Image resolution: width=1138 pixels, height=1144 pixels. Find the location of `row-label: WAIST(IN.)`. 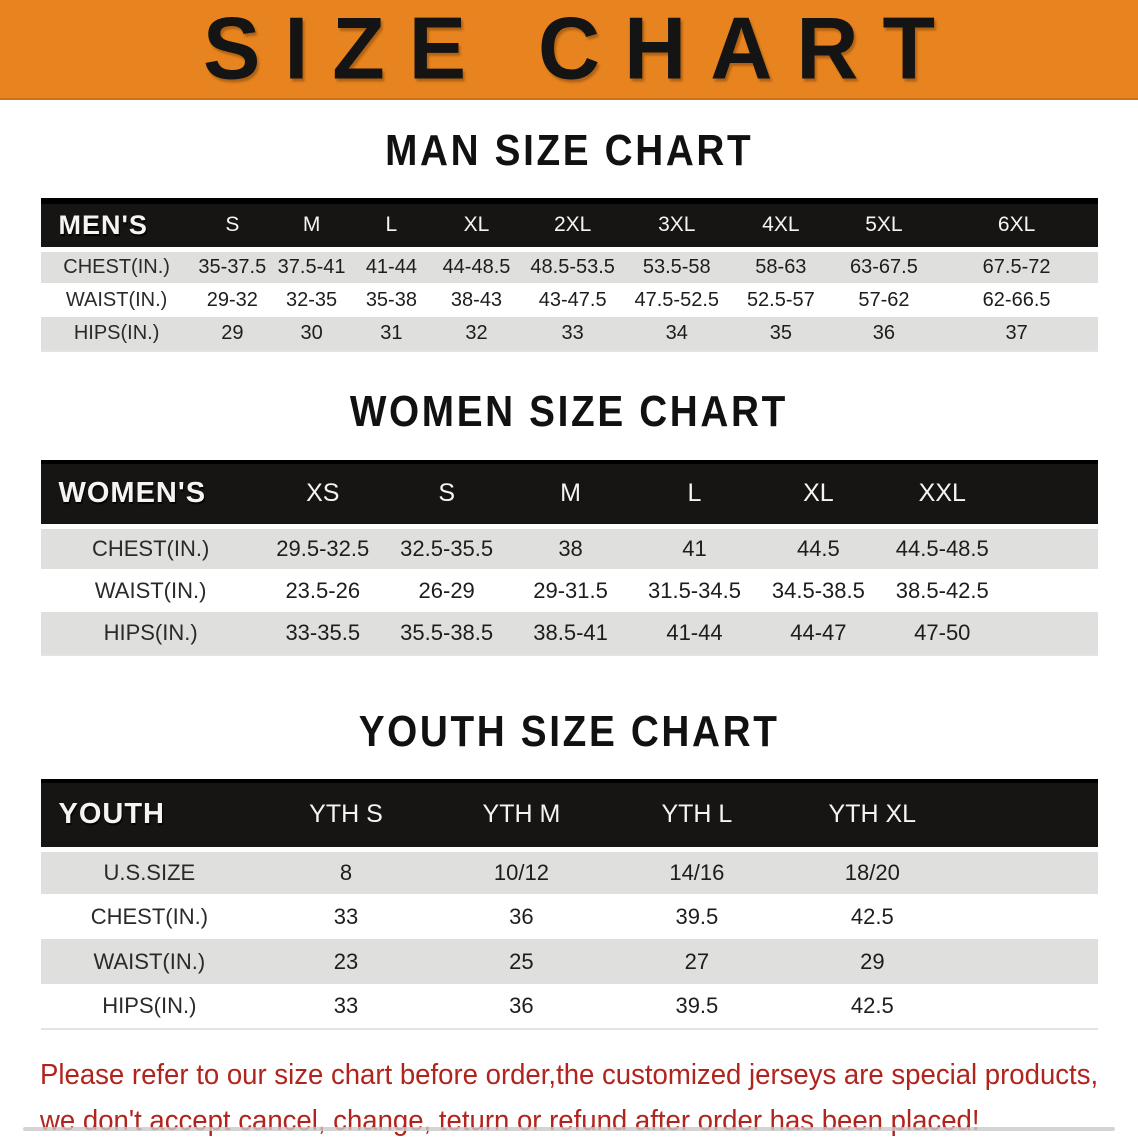

row-label: WAIST(IN.) is located at coordinates (149, 961).